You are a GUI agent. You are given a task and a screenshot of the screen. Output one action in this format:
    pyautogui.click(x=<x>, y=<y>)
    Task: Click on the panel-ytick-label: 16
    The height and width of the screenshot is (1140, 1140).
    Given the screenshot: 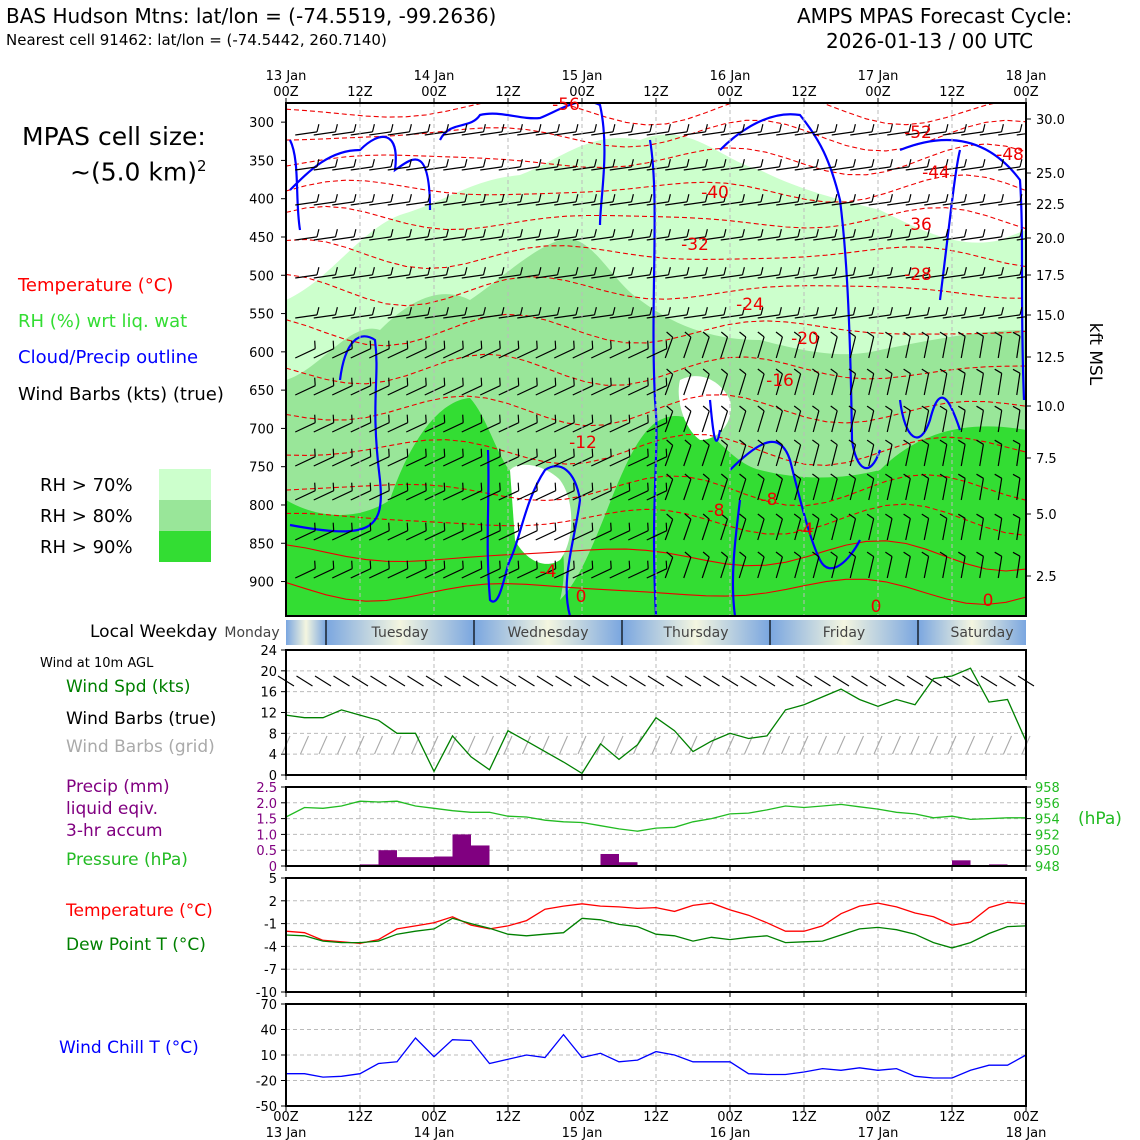 What is the action you would take?
    pyautogui.click(x=268, y=693)
    